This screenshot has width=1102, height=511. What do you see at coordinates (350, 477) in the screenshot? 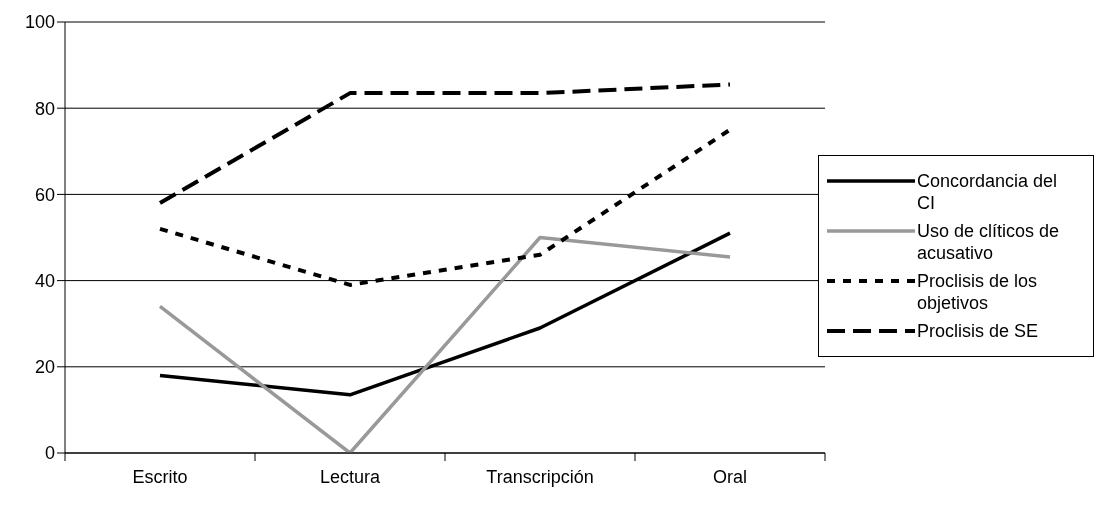
I see `x-tick-label: Lectura` at bounding box center [350, 477].